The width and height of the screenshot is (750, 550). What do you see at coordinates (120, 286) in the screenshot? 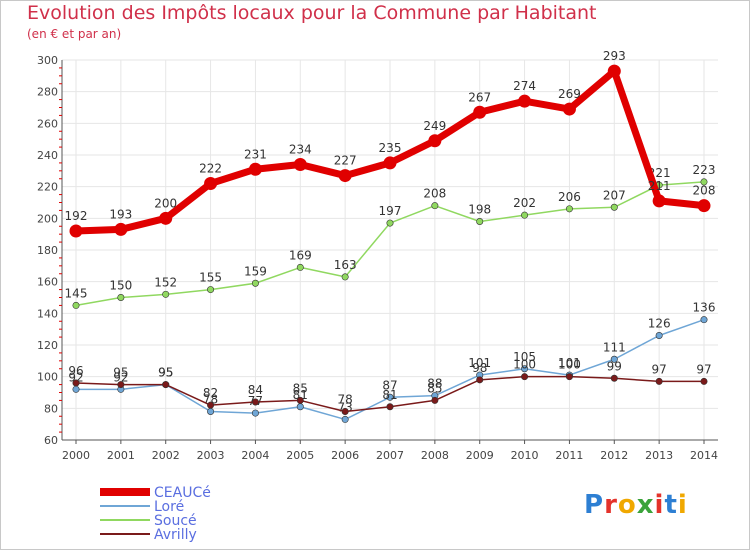
I see `data-label: 150` at bounding box center [120, 286].